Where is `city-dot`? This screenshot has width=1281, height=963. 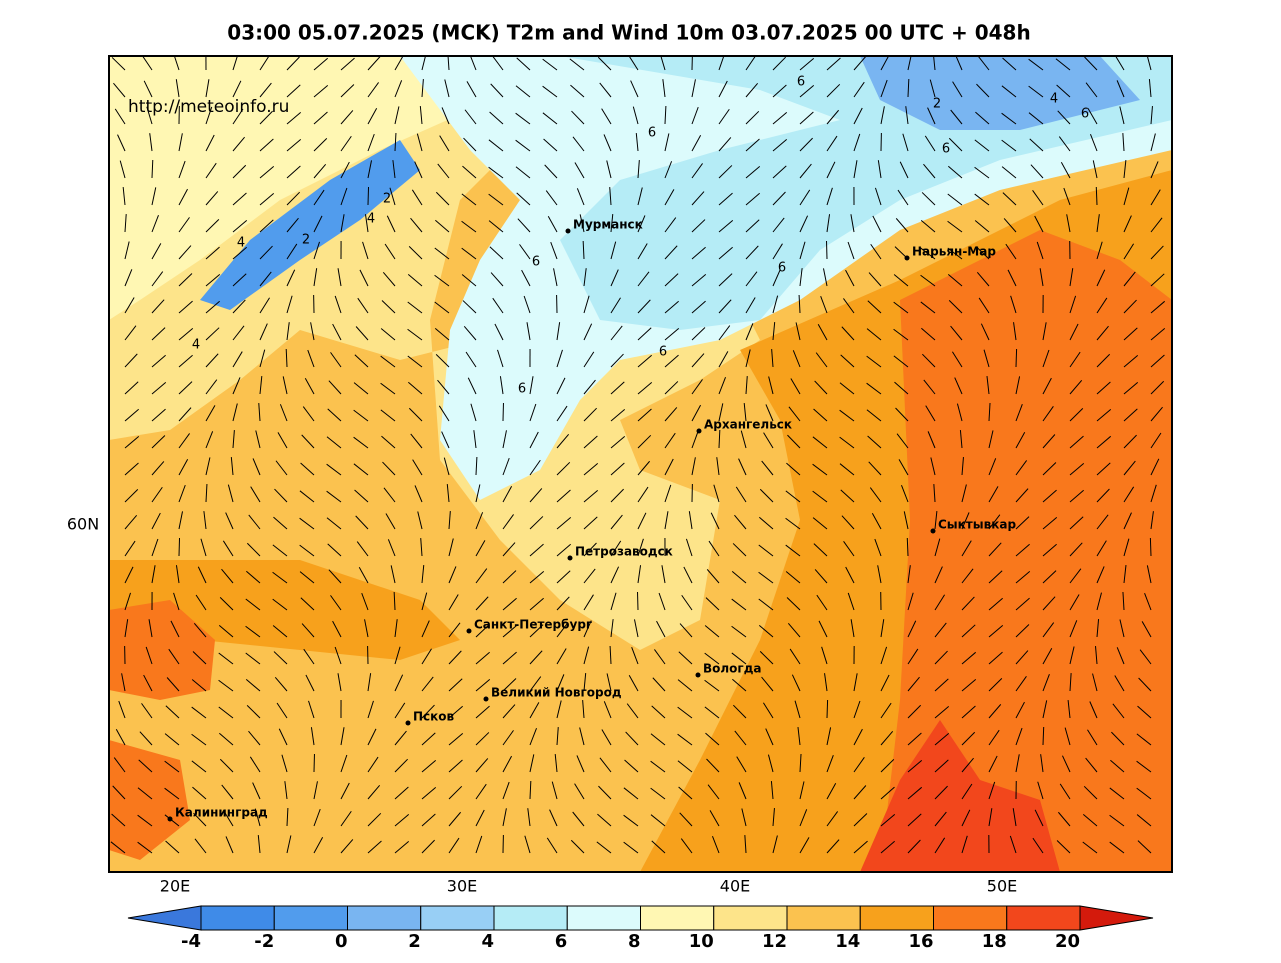
city-dot is located at coordinates (469, 631).